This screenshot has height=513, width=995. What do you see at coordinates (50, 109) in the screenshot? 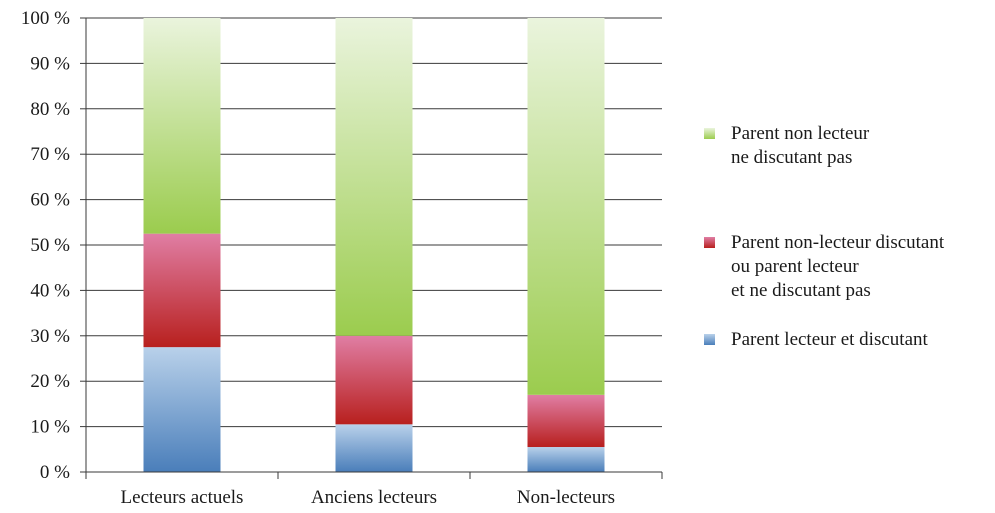
I see `y-tick-label: 80 %` at bounding box center [50, 109].